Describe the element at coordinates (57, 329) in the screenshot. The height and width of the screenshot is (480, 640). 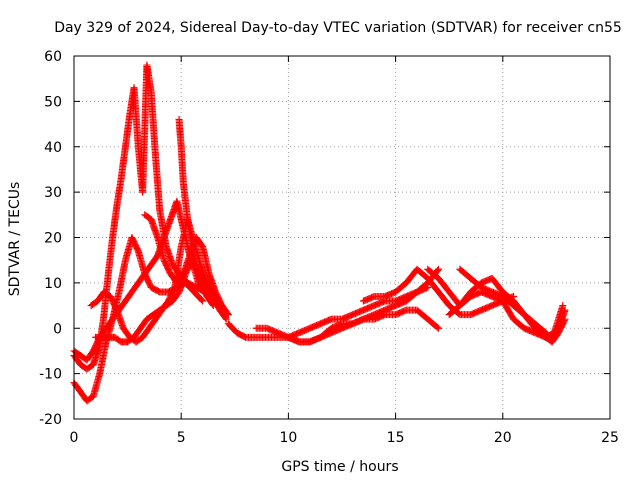
I see `y-tick-label: 0` at that location.